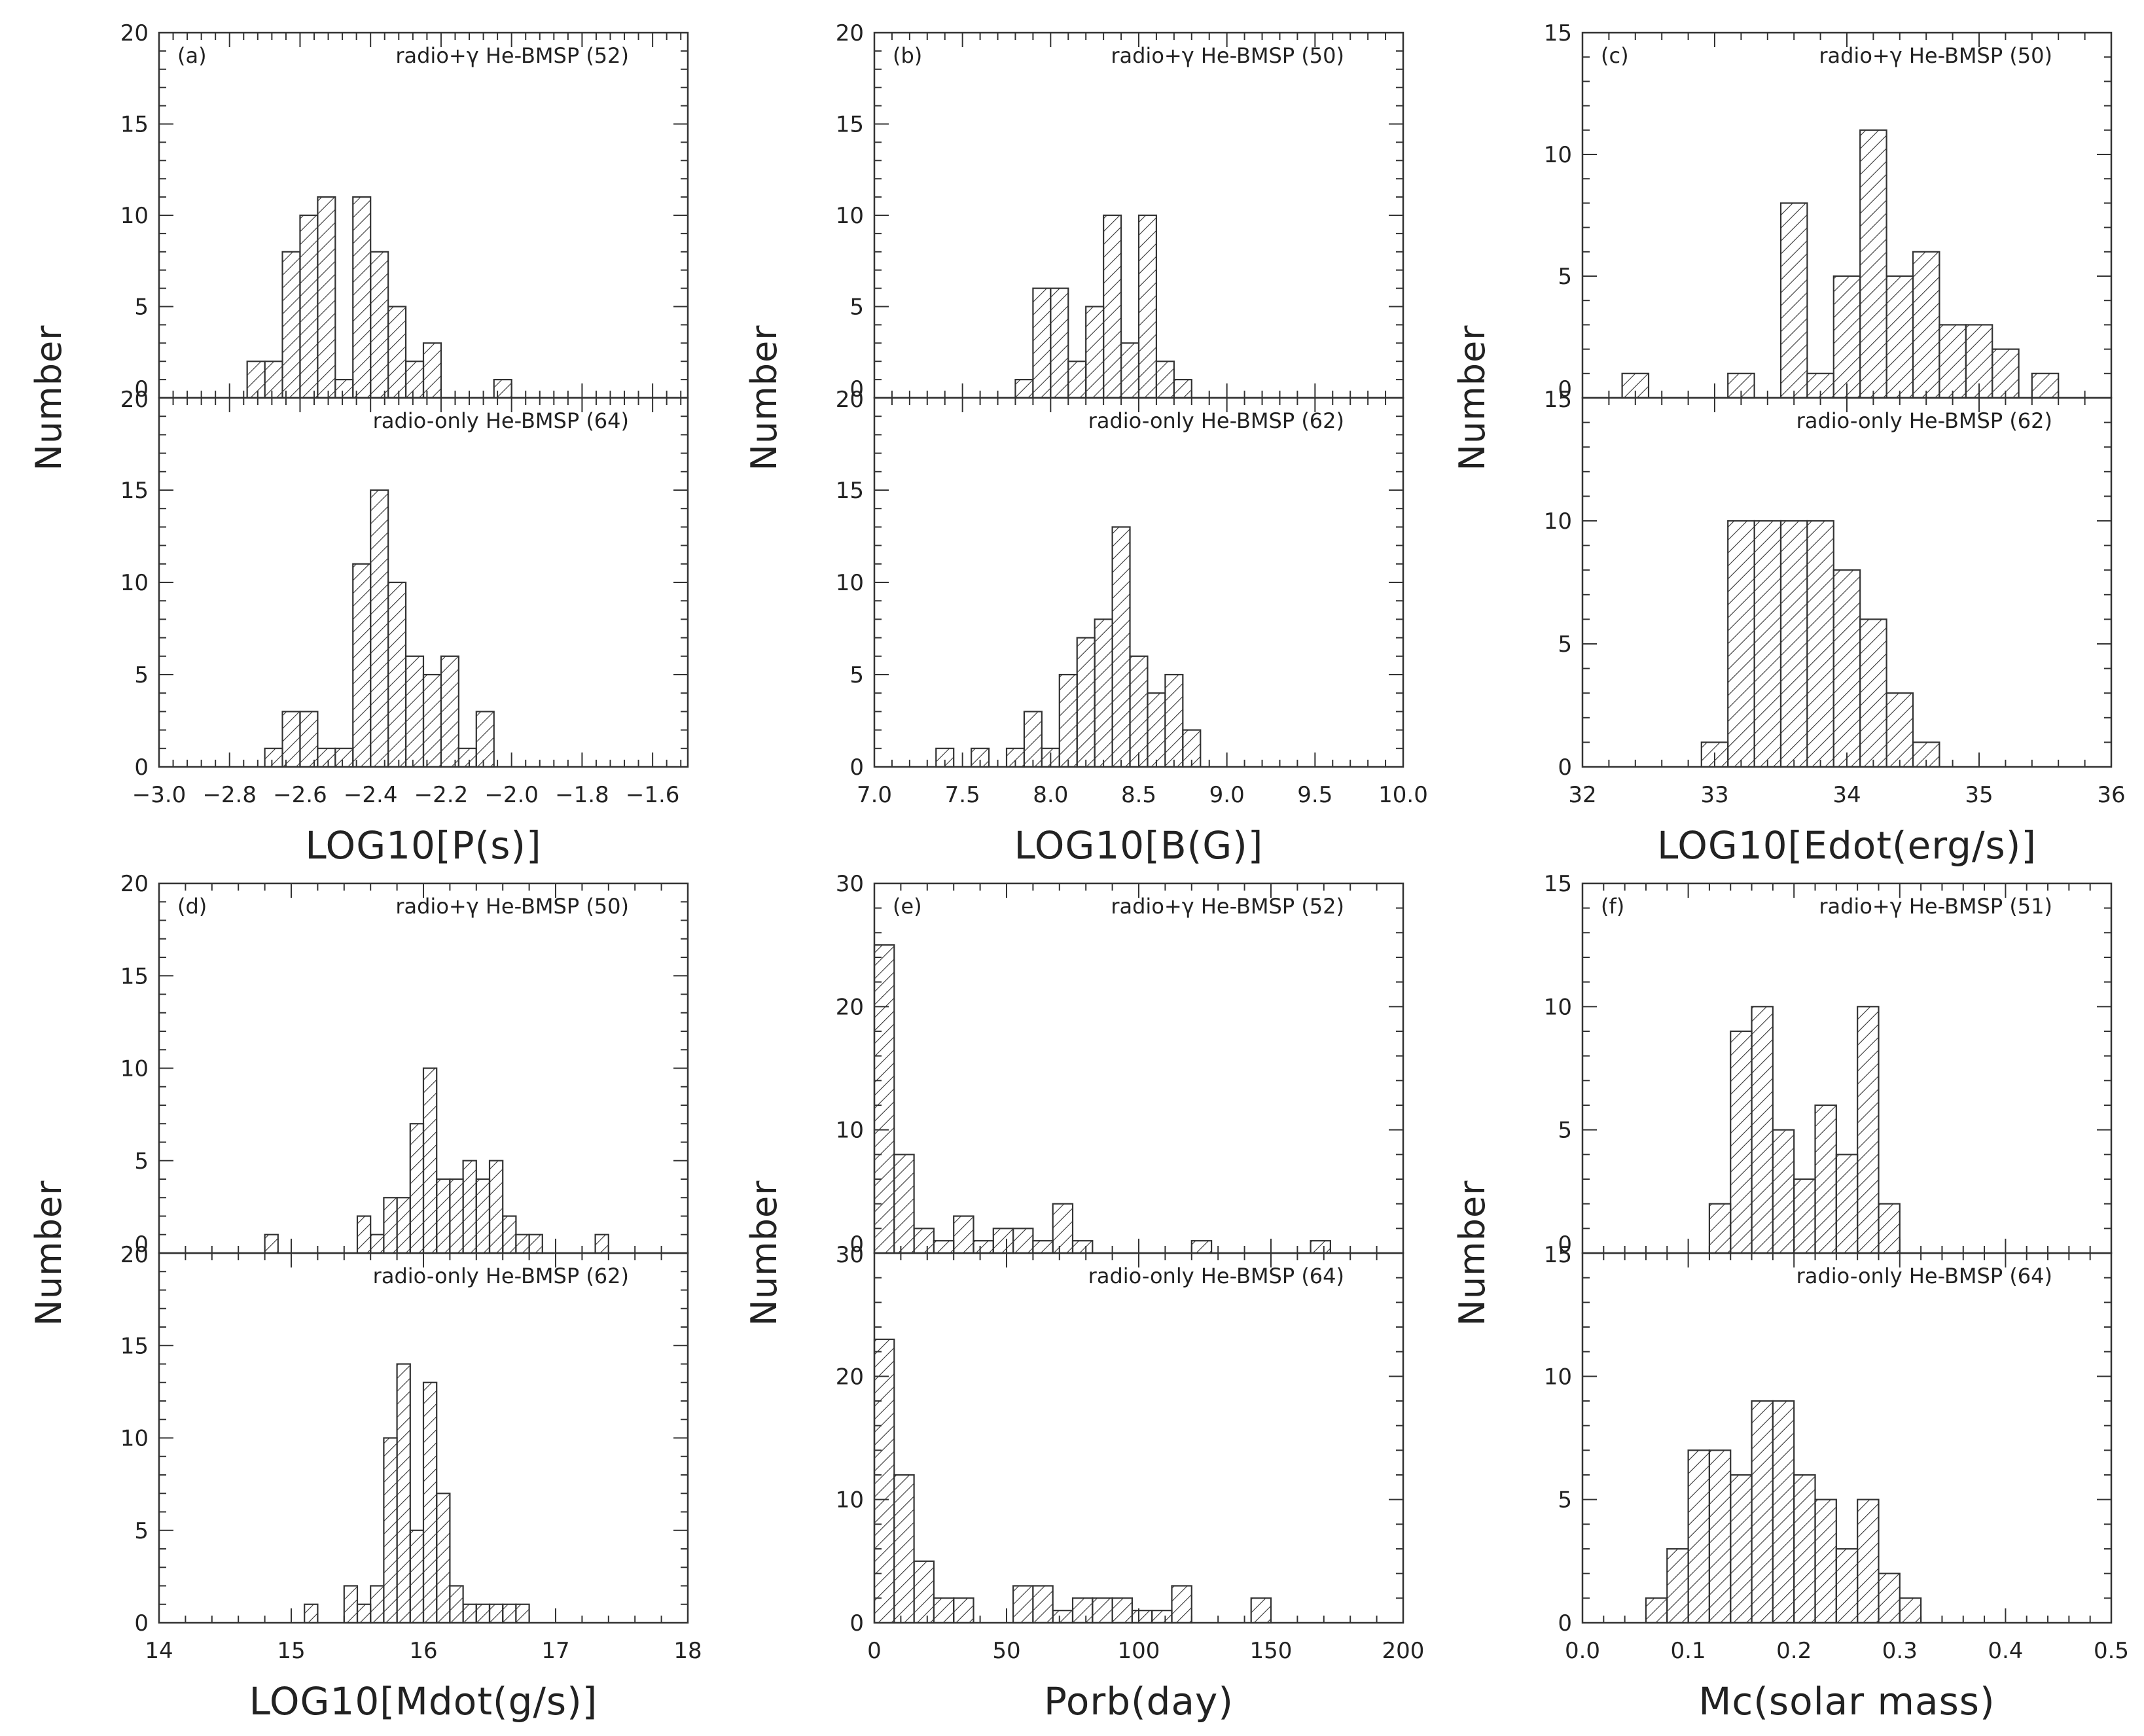 Image resolution: width=2144 pixels, height=1736 pixels. I want to click on x-tick-label: 200, so click(1403, 1651).